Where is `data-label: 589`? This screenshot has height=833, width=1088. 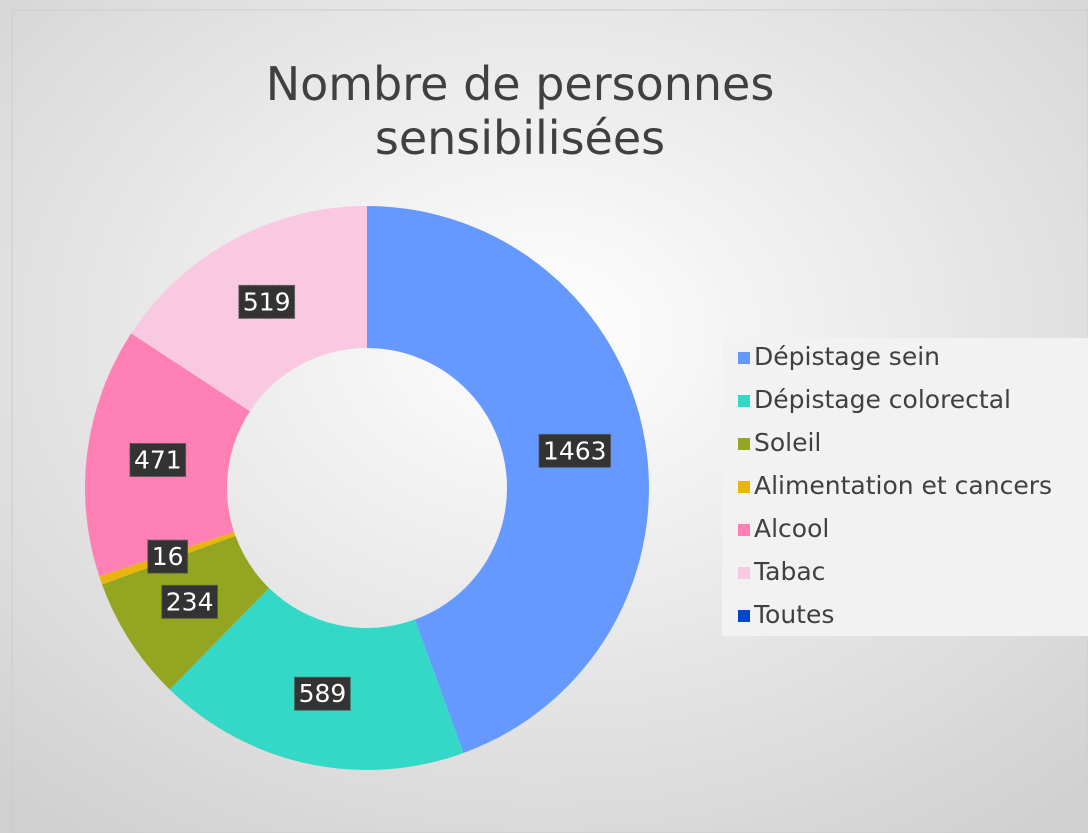
data-label: 589 is located at coordinates (322, 693).